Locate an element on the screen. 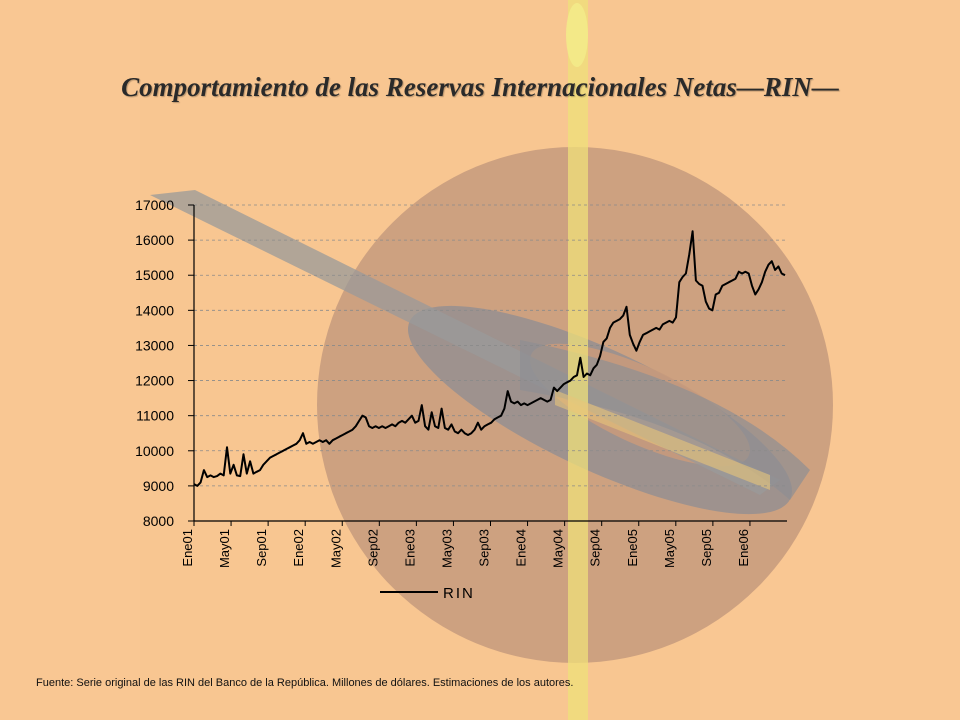 The image size is (960, 720). x-tick-label: May04 is located at coordinates (558, 548).